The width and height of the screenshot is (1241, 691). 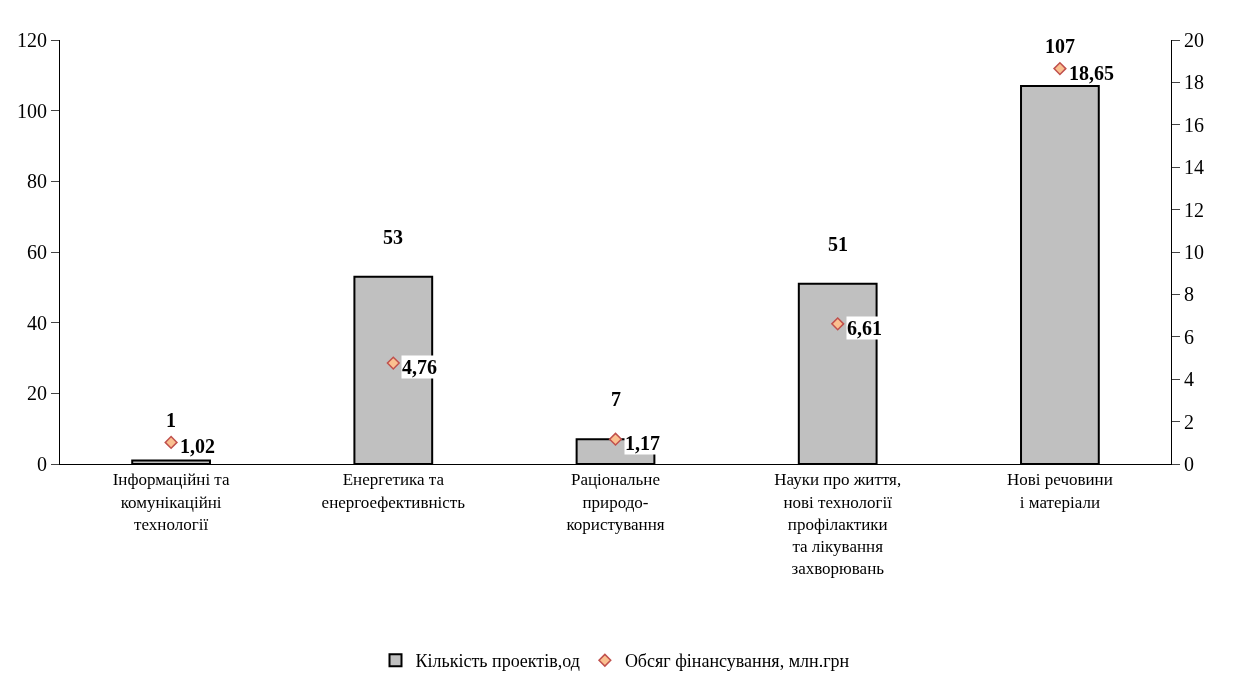 What do you see at coordinates (1194, 167) in the screenshot?
I see `y2-tick-label: 14` at bounding box center [1194, 167].